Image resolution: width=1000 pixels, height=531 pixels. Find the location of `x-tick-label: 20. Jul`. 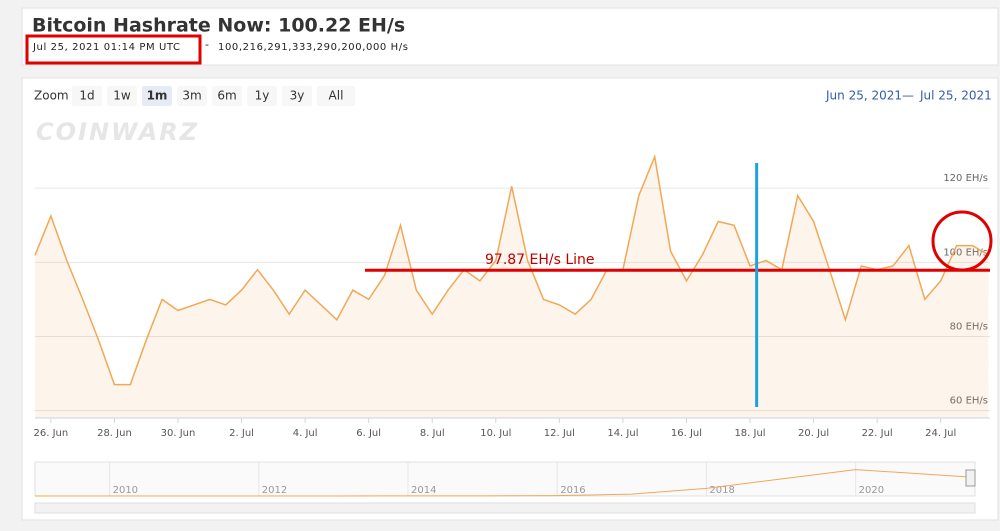

x-tick-label: 20. Jul is located at coordinates (813, 433).